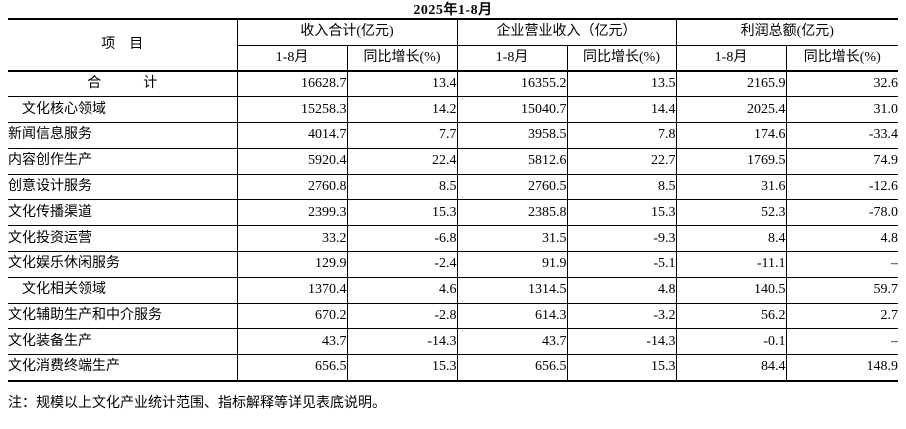  I want to click on cell-value: 22.7, so click(621, 161).